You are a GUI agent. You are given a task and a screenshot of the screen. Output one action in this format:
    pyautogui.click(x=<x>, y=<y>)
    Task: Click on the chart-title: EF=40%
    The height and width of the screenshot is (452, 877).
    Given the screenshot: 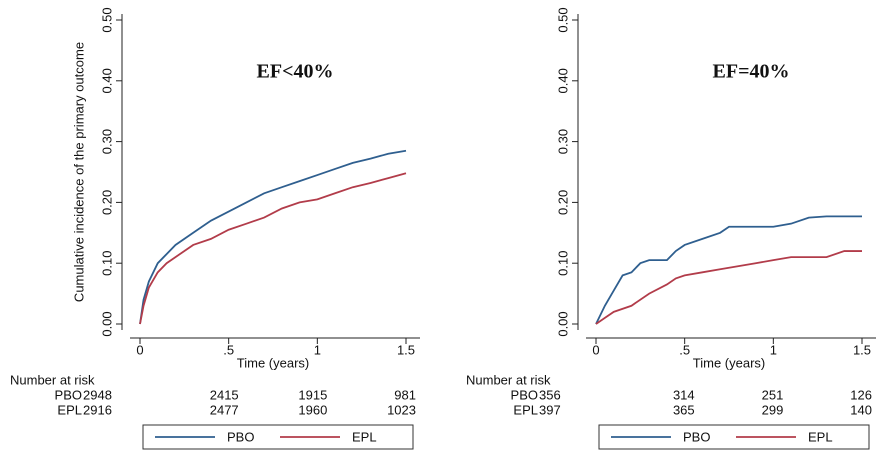 What is the action you would take?
    pyautogui.click(x=751, y=72)
    